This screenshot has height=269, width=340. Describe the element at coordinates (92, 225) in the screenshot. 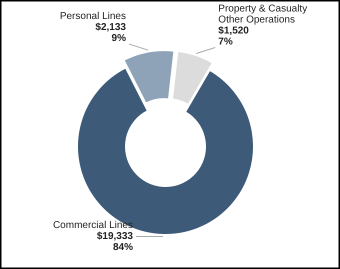

I see `slice-label: Commercial Lines` at that location.